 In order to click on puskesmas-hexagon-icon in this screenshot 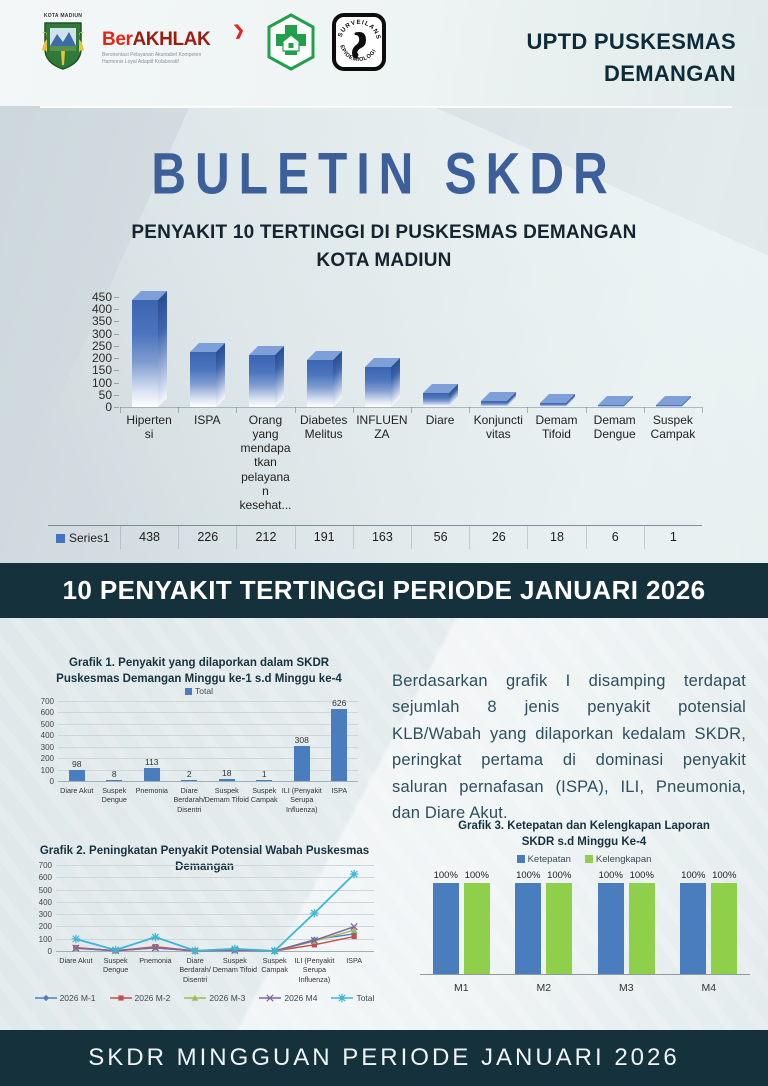, I will do `click(291, 42)`.